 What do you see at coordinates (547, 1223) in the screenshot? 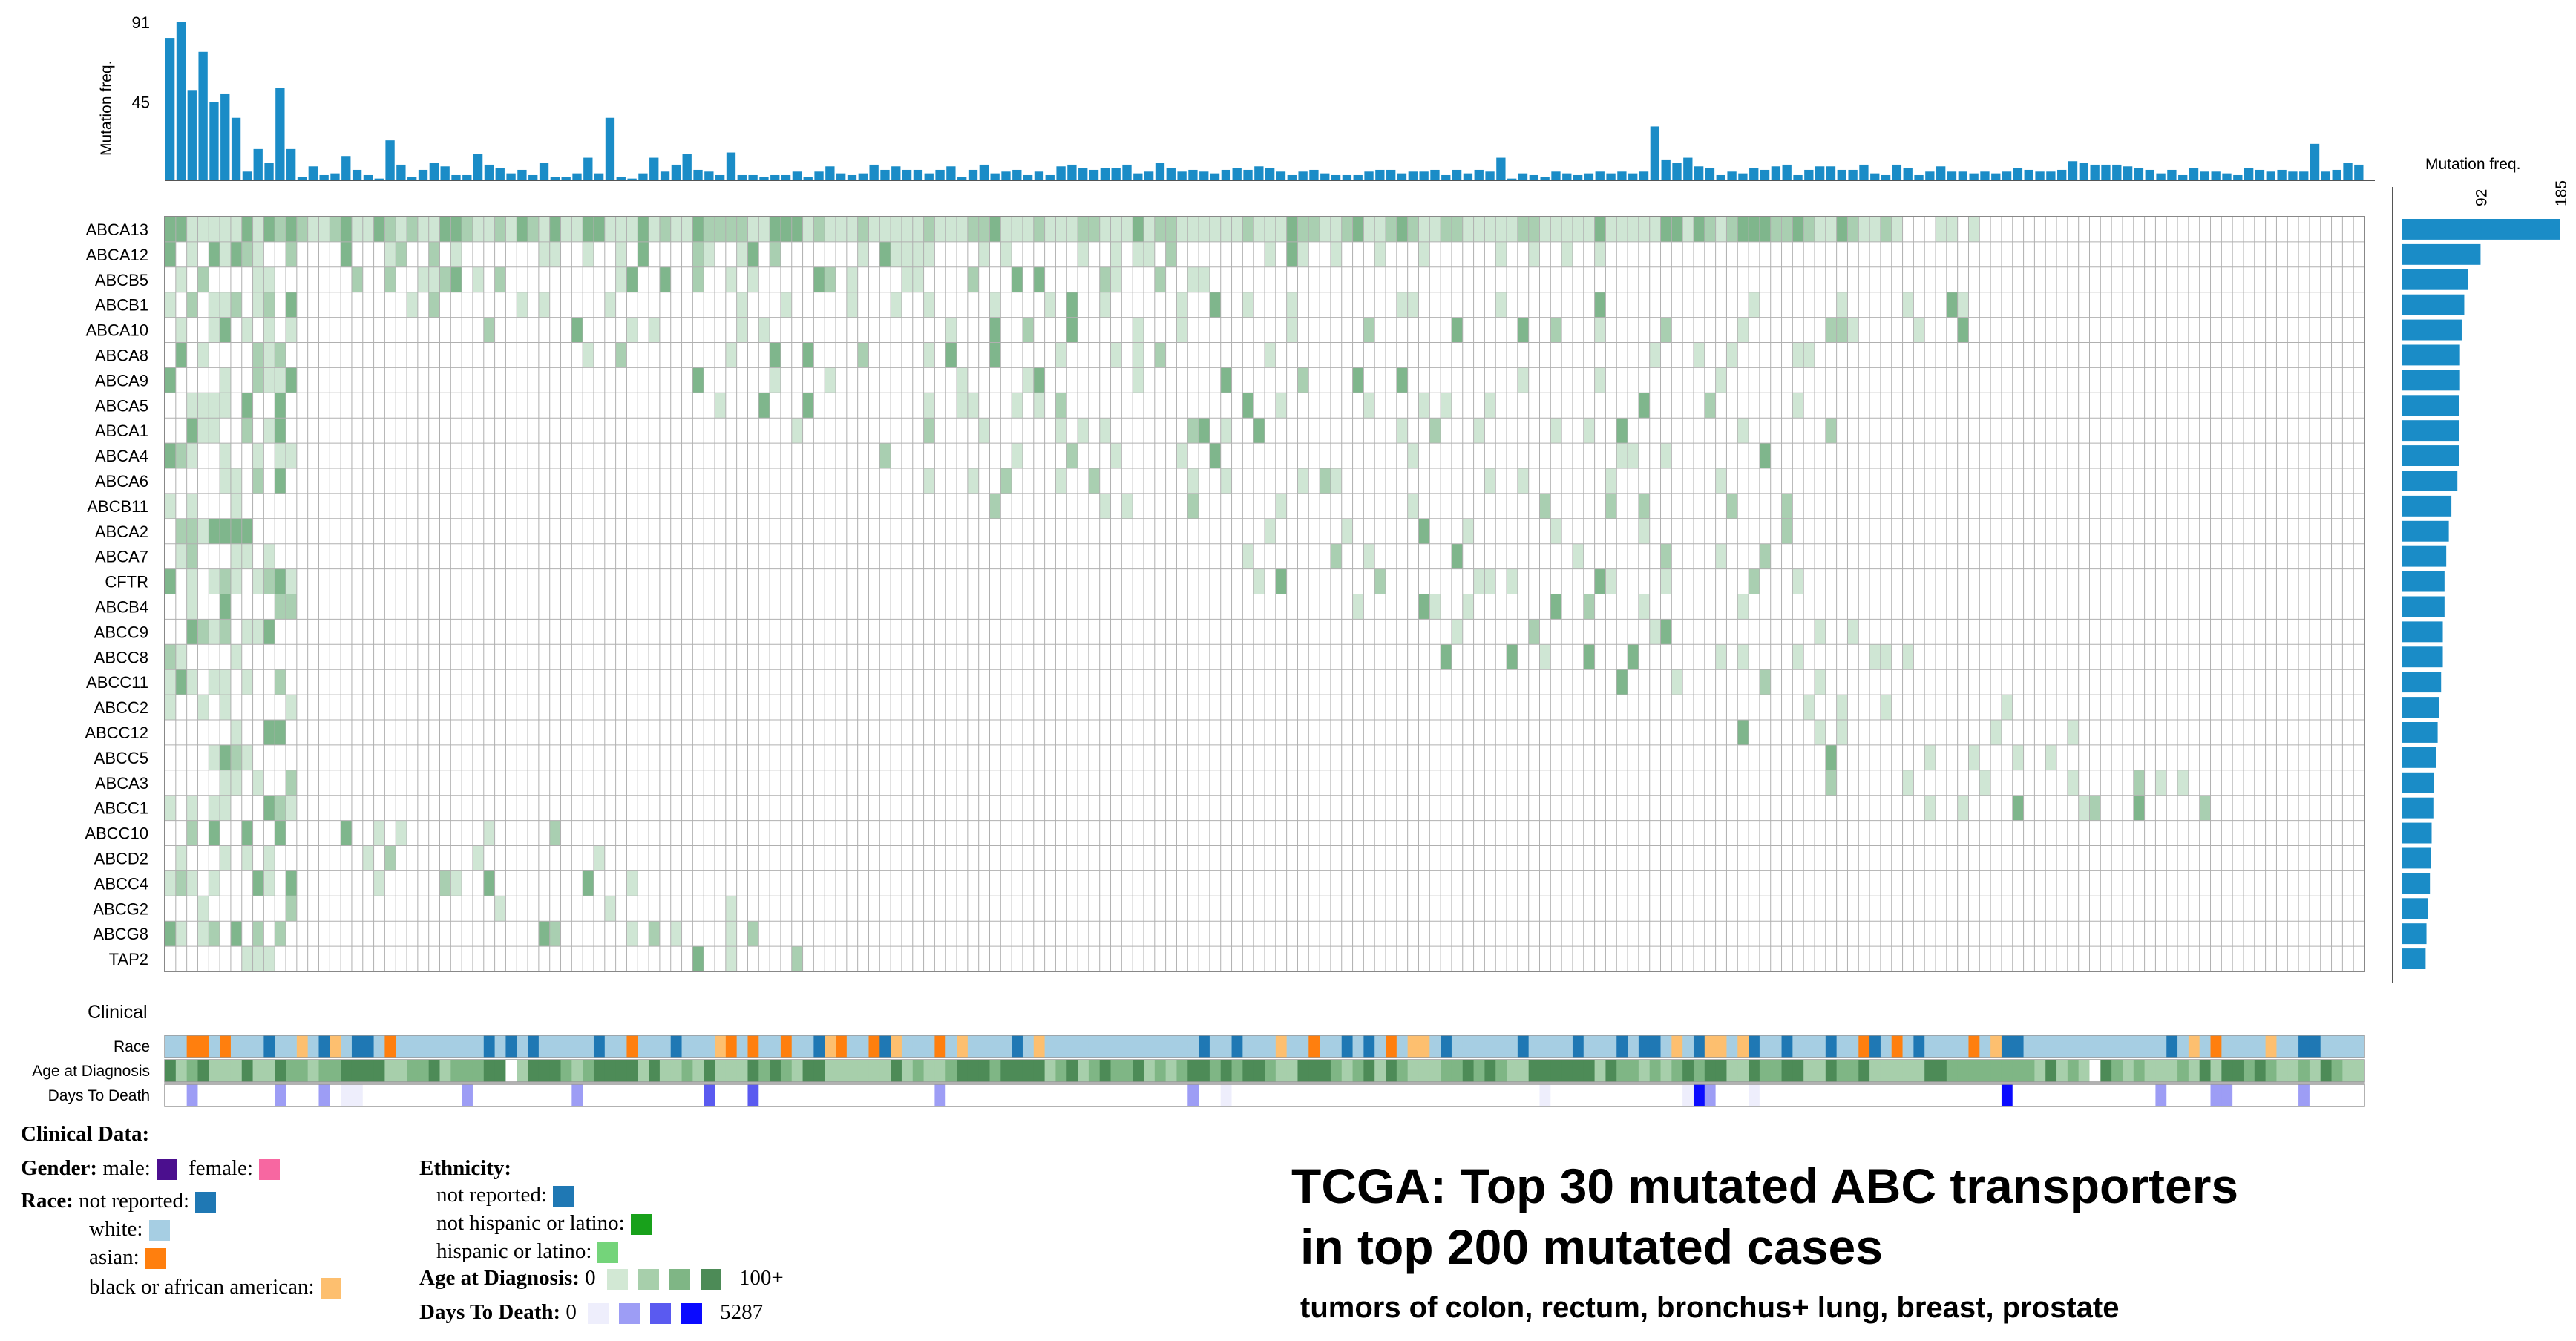
I see `eth-legend-not-hispanic: not hispanic or latino:` at bounding box center [547, 1223].